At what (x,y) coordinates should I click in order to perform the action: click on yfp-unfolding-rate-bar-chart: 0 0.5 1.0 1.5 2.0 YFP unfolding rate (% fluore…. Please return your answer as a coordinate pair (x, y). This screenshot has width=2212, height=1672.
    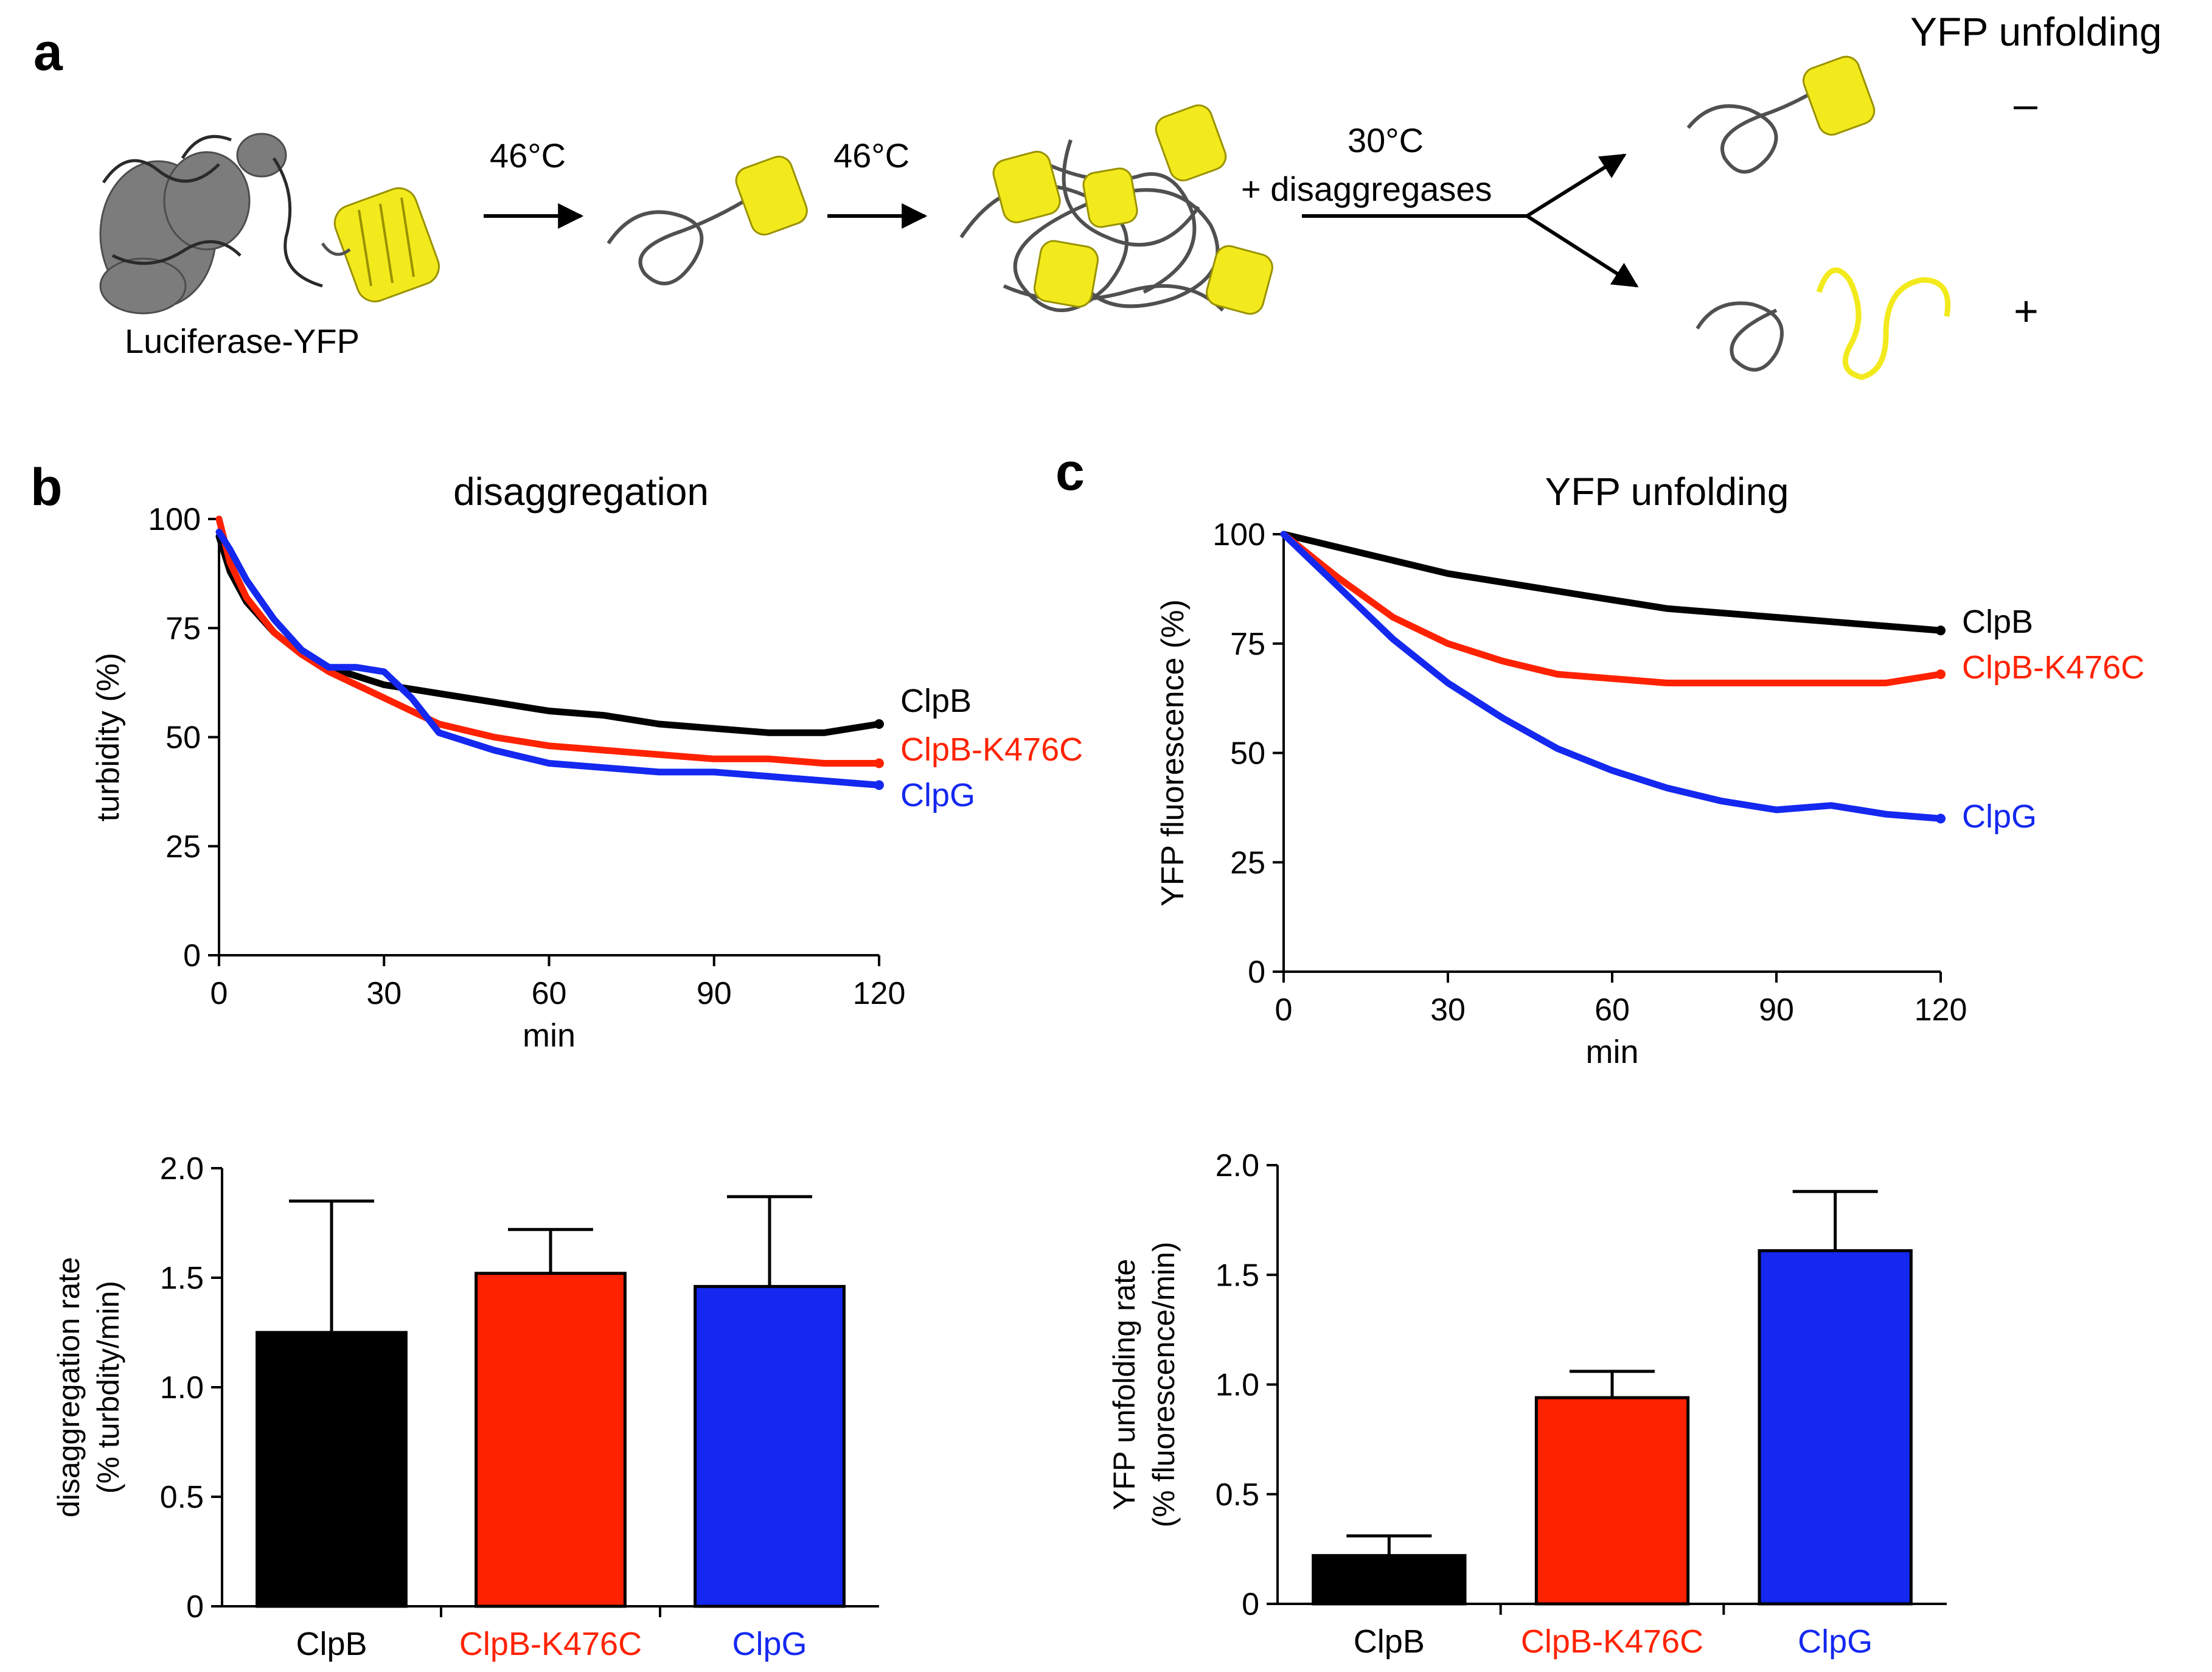
    Looking at the image, I should click on (1527, 1404).